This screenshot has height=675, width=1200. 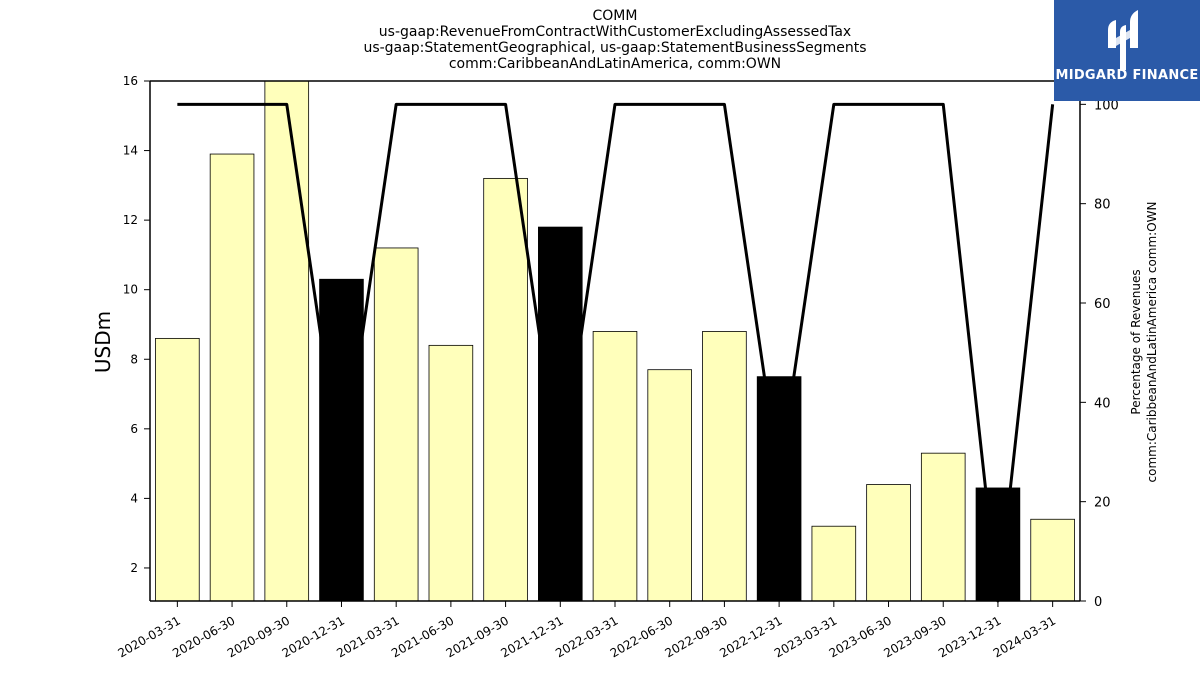 What do you see at coordinates (1102, 304) in the screenshot?
I see `y-right-tick-label: 60` at bounding box center [1102, 304].